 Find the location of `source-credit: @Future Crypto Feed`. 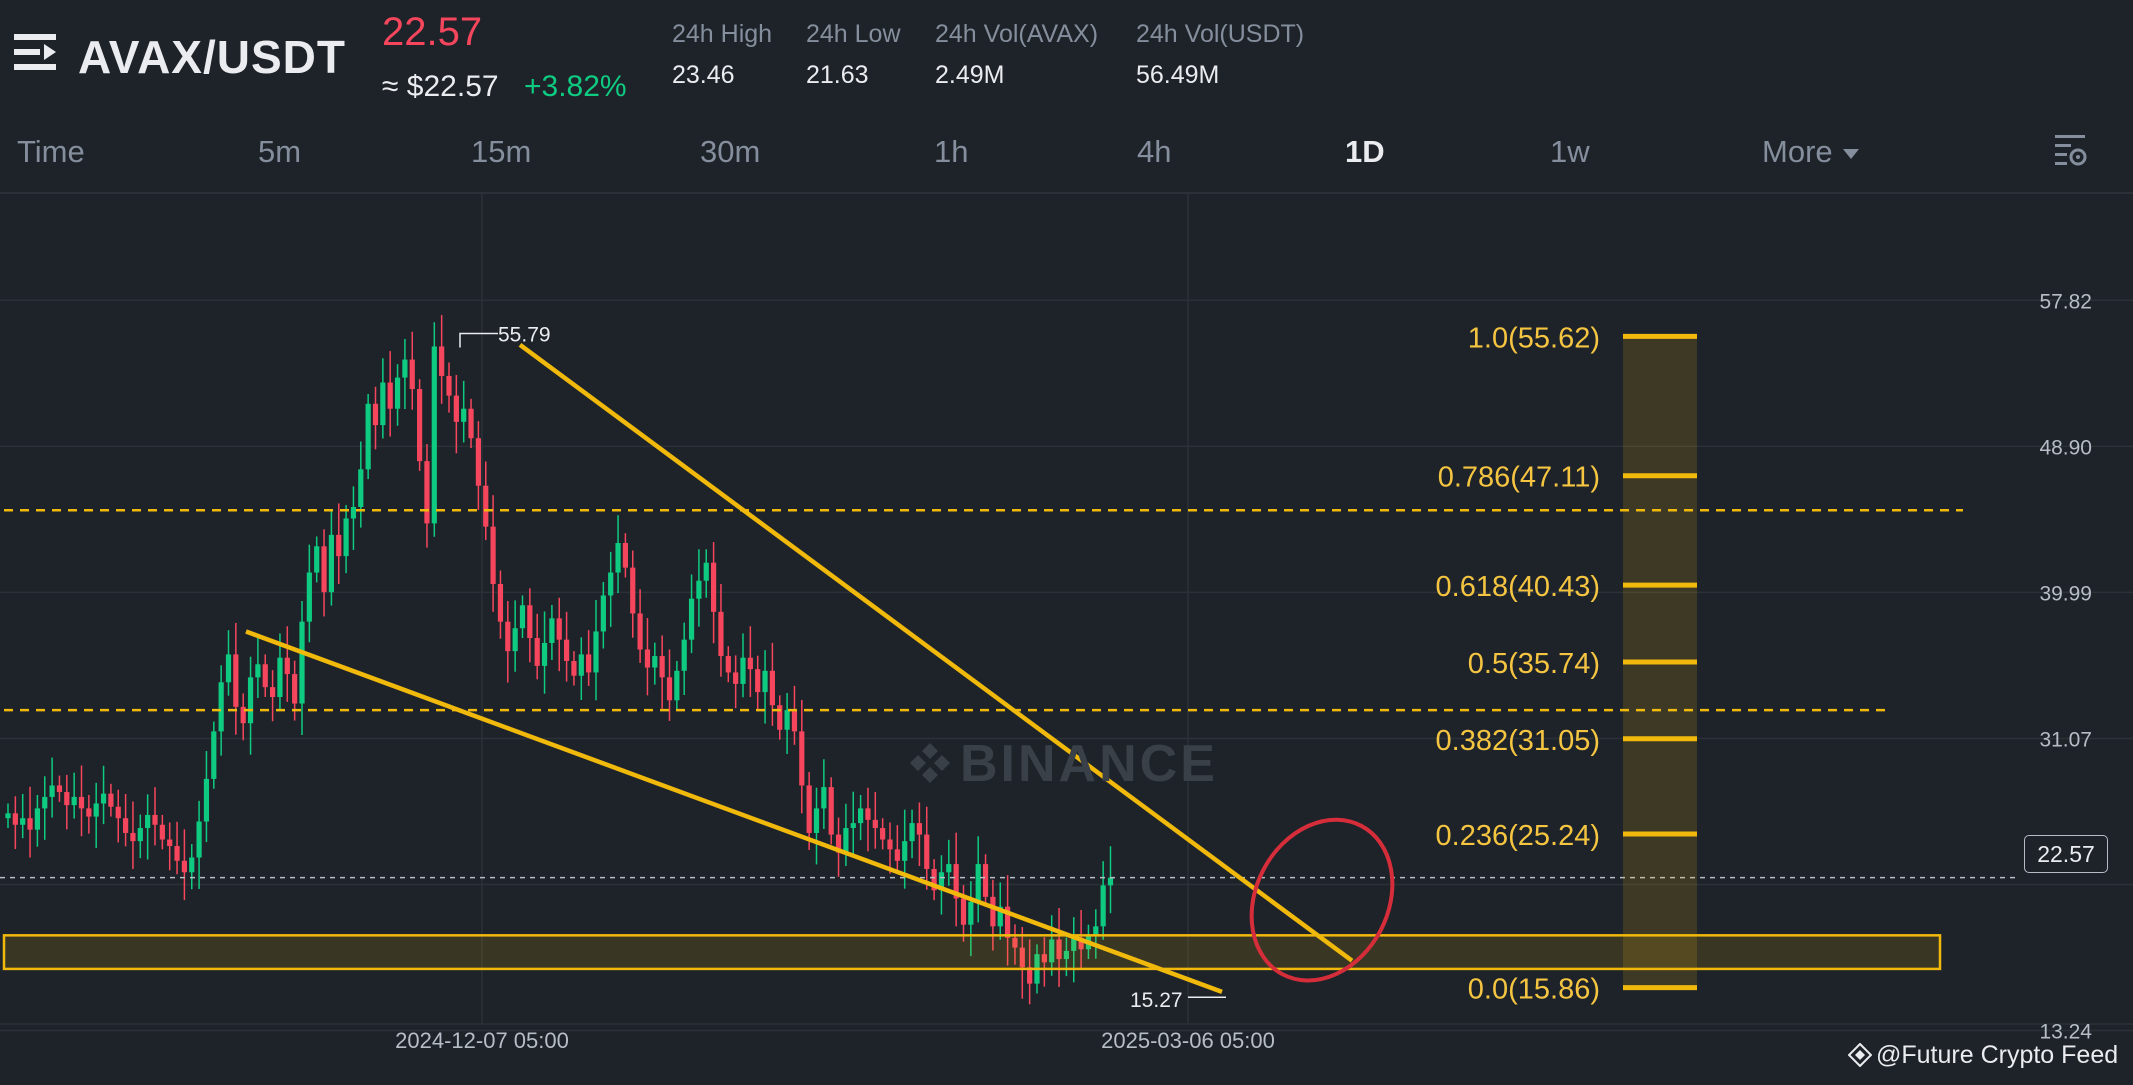

source-credit: @Future Crypto Feed is located at coordinates (1982, 1055).